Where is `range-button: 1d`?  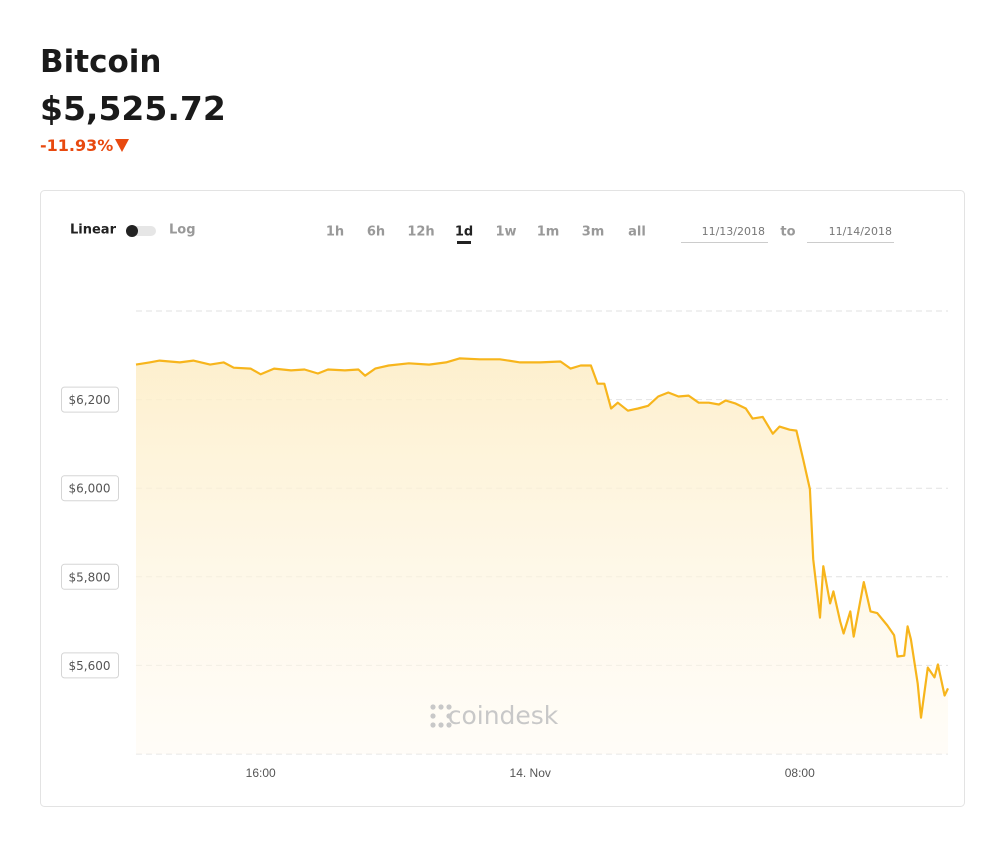 range-button: 1d is located at coordinates (464, 232).